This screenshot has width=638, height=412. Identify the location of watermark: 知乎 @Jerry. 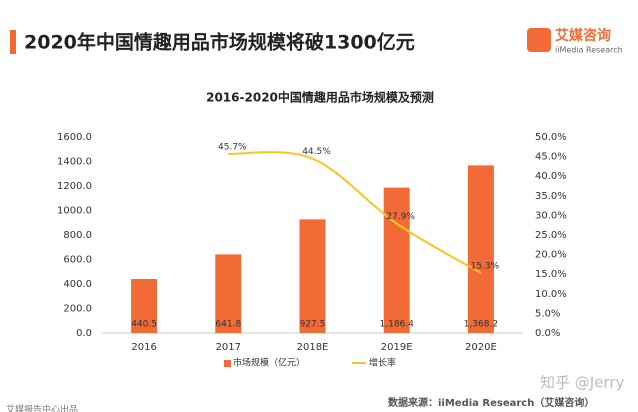
(582, 383).